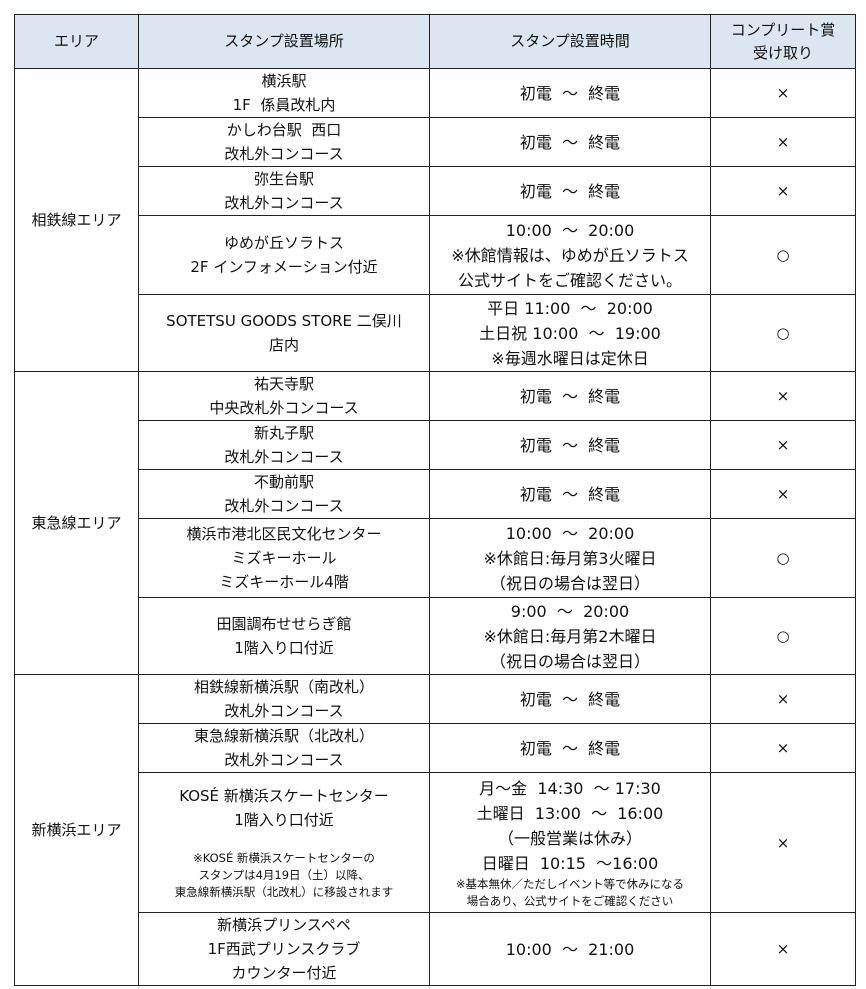 This screenshot has width=866, height=989. I want to click on time-cell: 10:00 ～ 20:00 ※休館日:毎月第3火曜日 （祝日の場合は翌日）, so click(570, 558).